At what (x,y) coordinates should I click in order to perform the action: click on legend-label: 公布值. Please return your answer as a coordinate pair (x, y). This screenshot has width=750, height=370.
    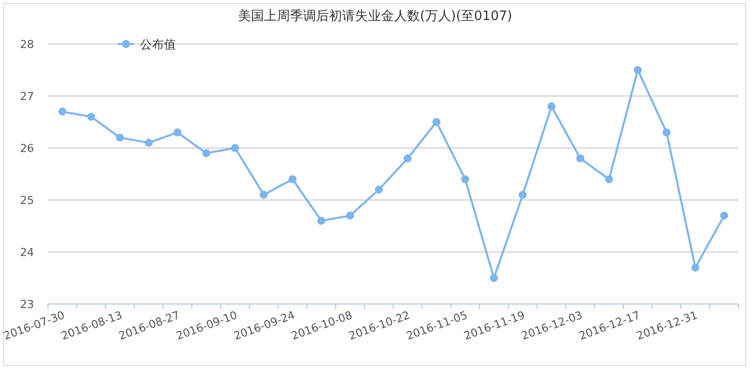
    Looking at the image, I should click on (158, 45).